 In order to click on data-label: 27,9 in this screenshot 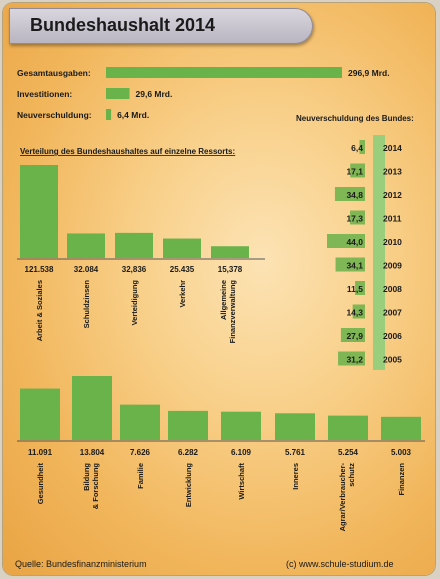, I will do `click(354, 336)`.